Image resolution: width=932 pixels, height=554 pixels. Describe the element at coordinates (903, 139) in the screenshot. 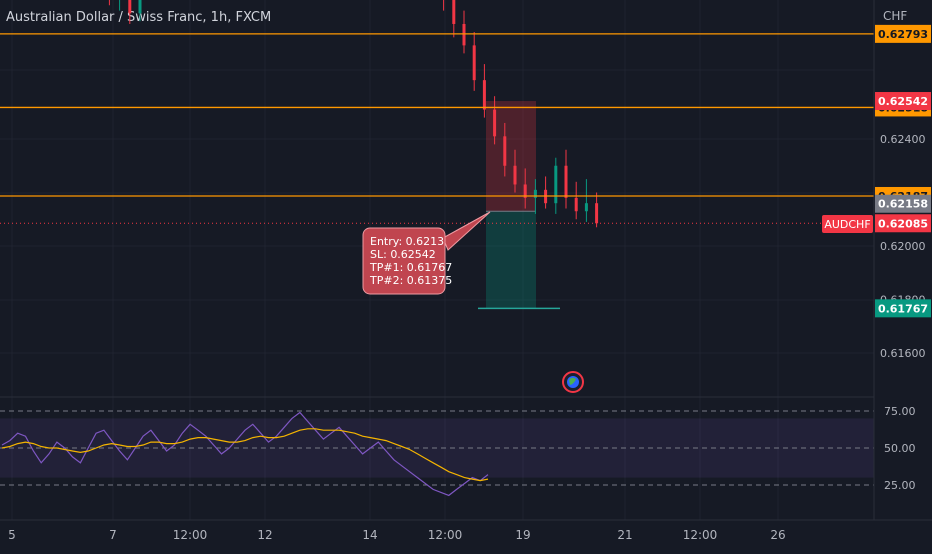

I see `price-tick-label: 0.62400` at that location.